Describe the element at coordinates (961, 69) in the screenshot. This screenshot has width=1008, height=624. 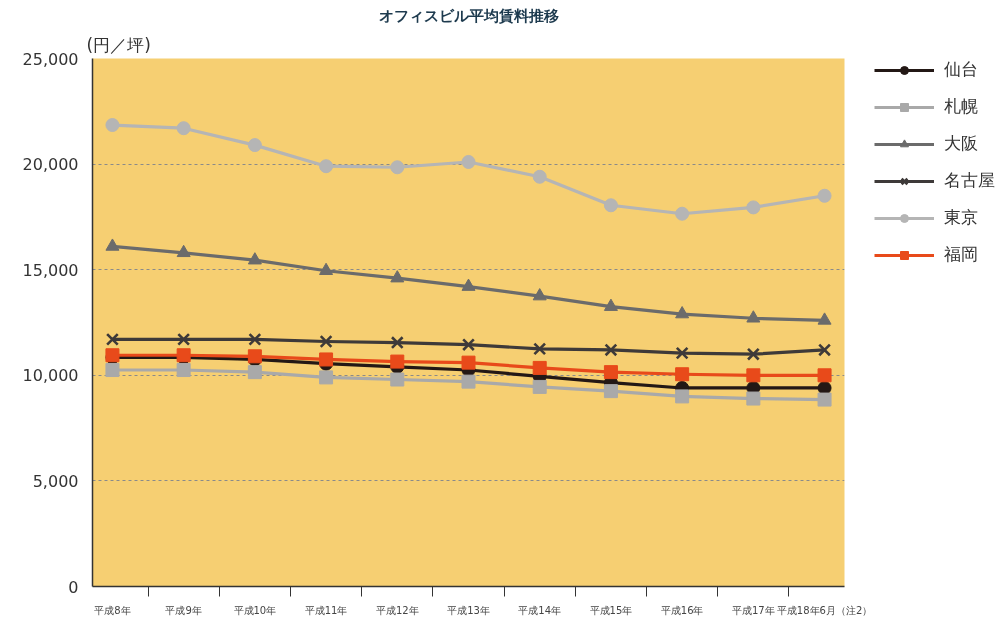
I see `legend-label: 仙台` at that location.